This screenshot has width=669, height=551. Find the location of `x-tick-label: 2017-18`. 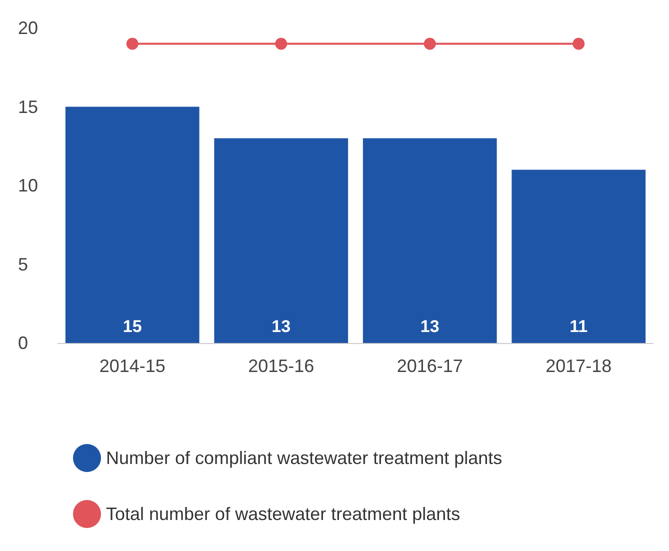

x-tick-label: 2017-18 is located at coordinates (579, 366).